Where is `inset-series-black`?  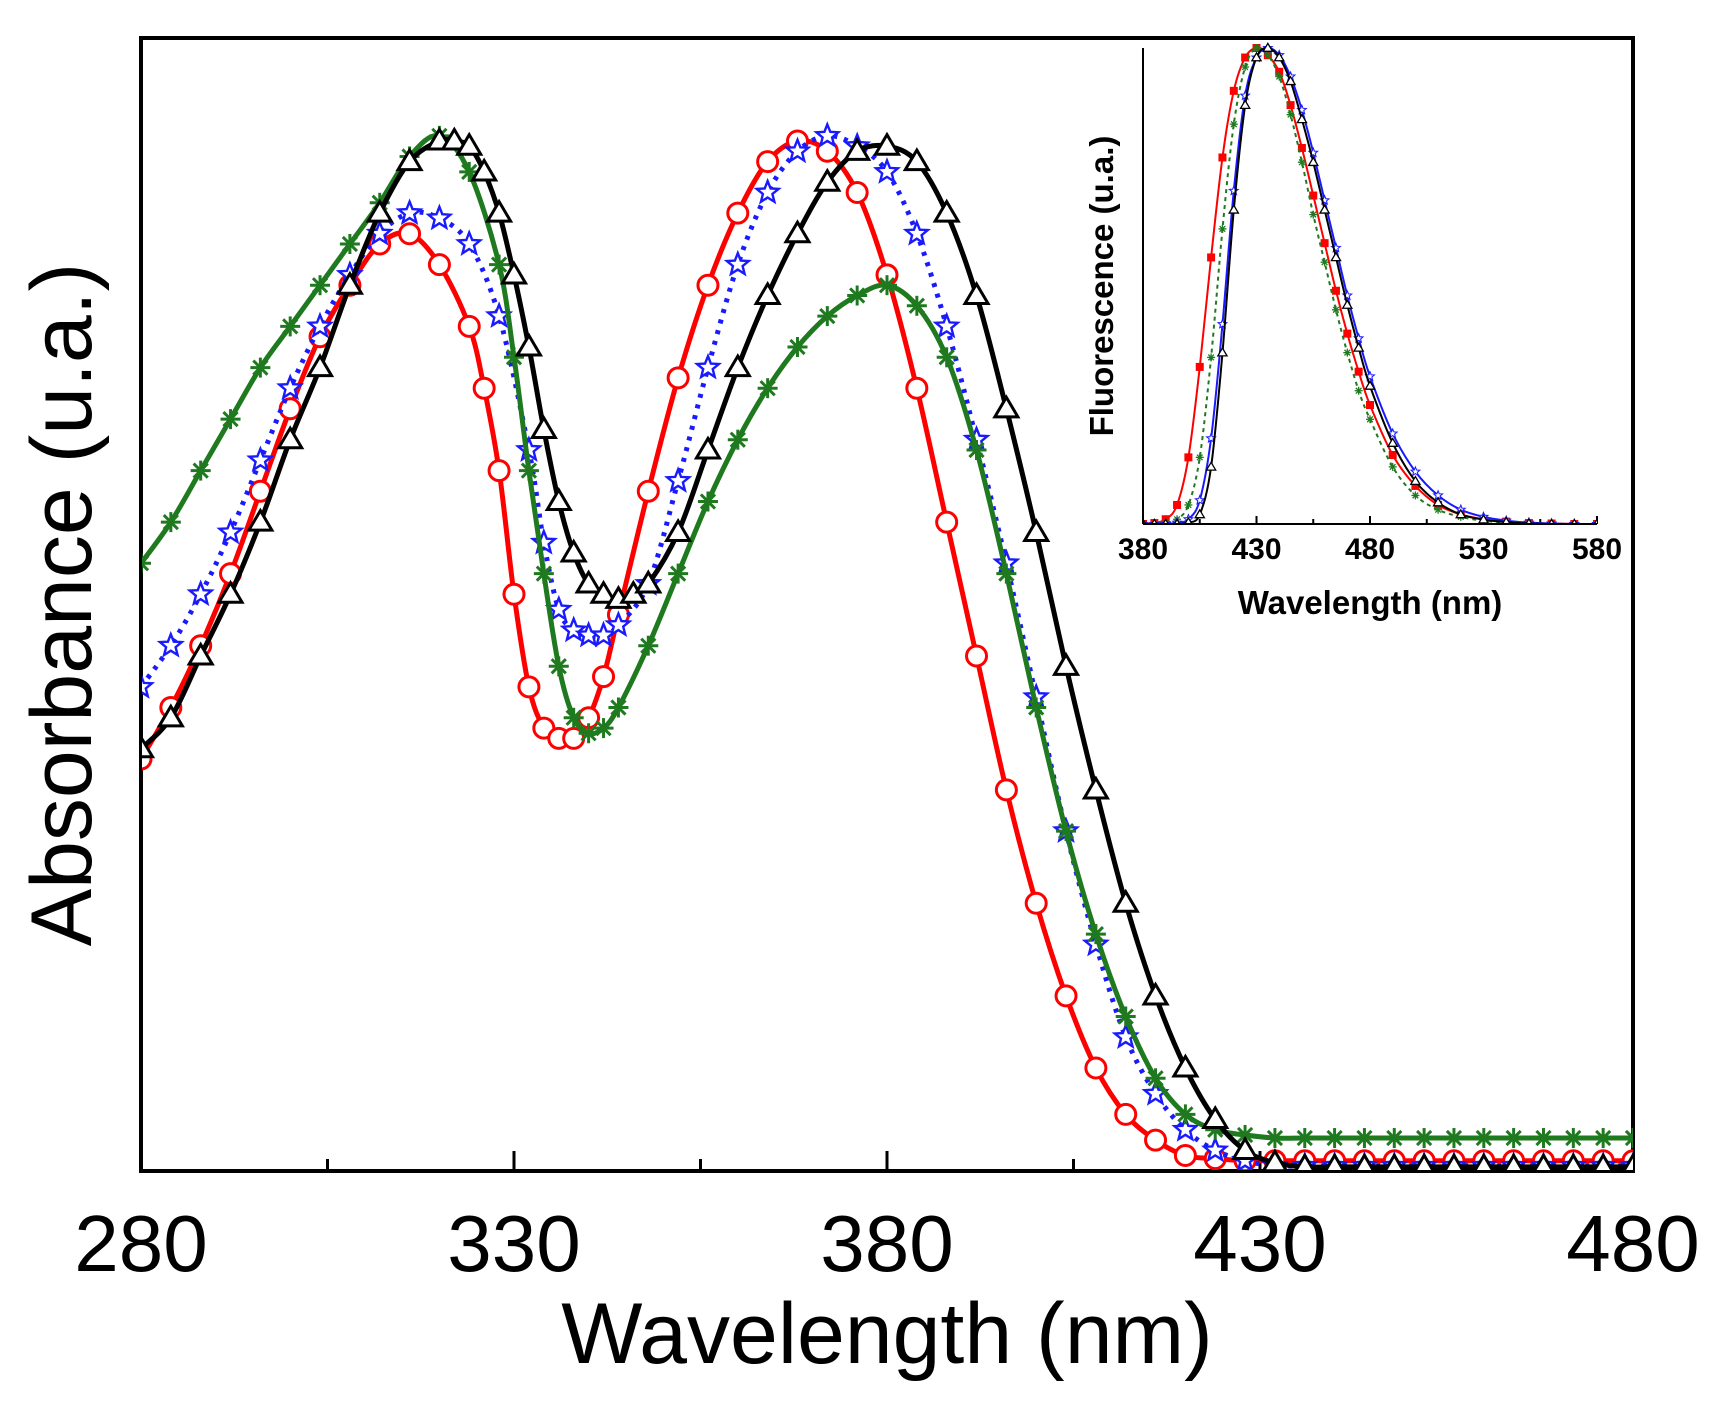 inset-series-black is located at coordinates (1370, 282).